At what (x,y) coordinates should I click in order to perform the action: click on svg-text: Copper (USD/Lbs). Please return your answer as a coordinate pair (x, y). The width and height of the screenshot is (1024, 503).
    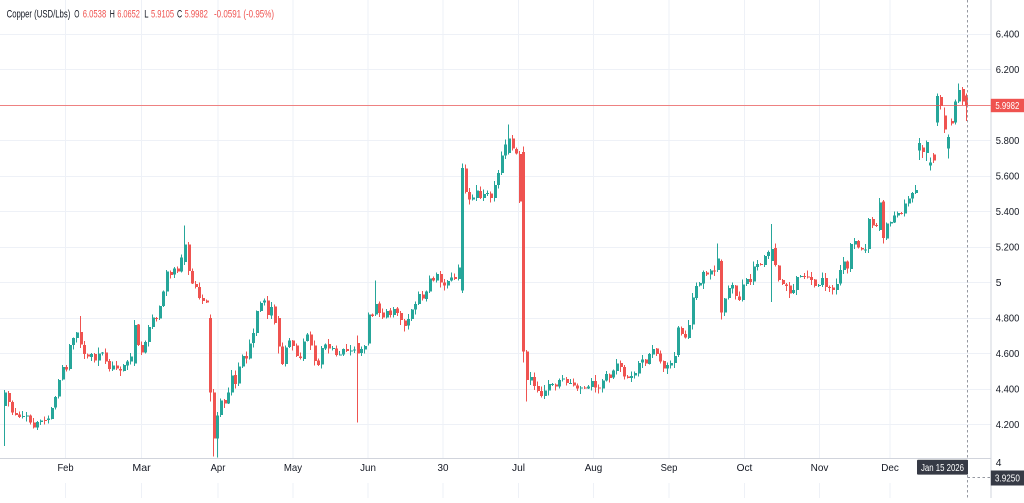
    Looking at the image, I should click on (39, 14).